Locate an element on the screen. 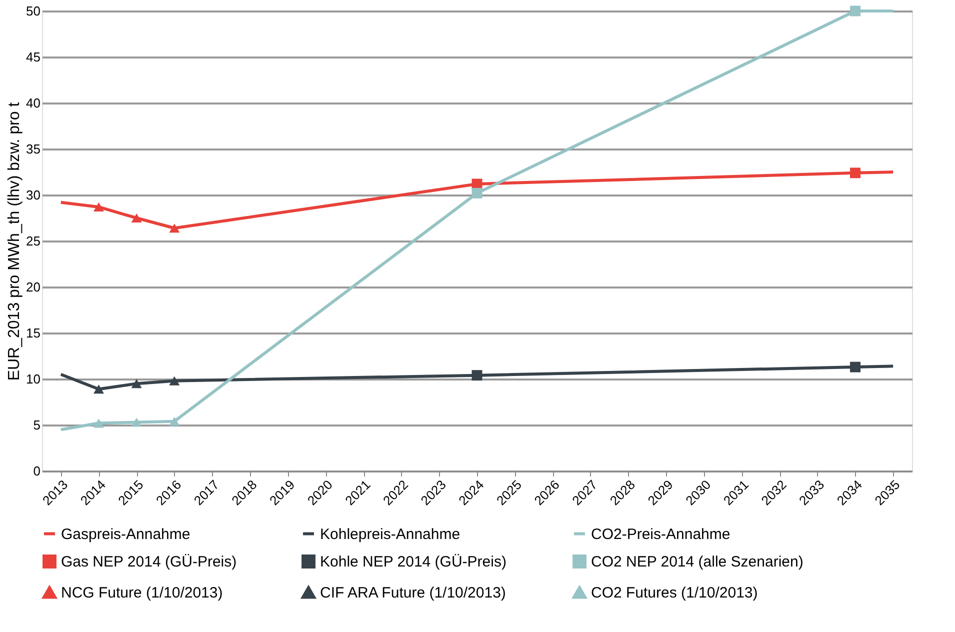 The height and width of the screenshot is (632, 955). y-tick-label: 20 is located at coordinates (33, 287).